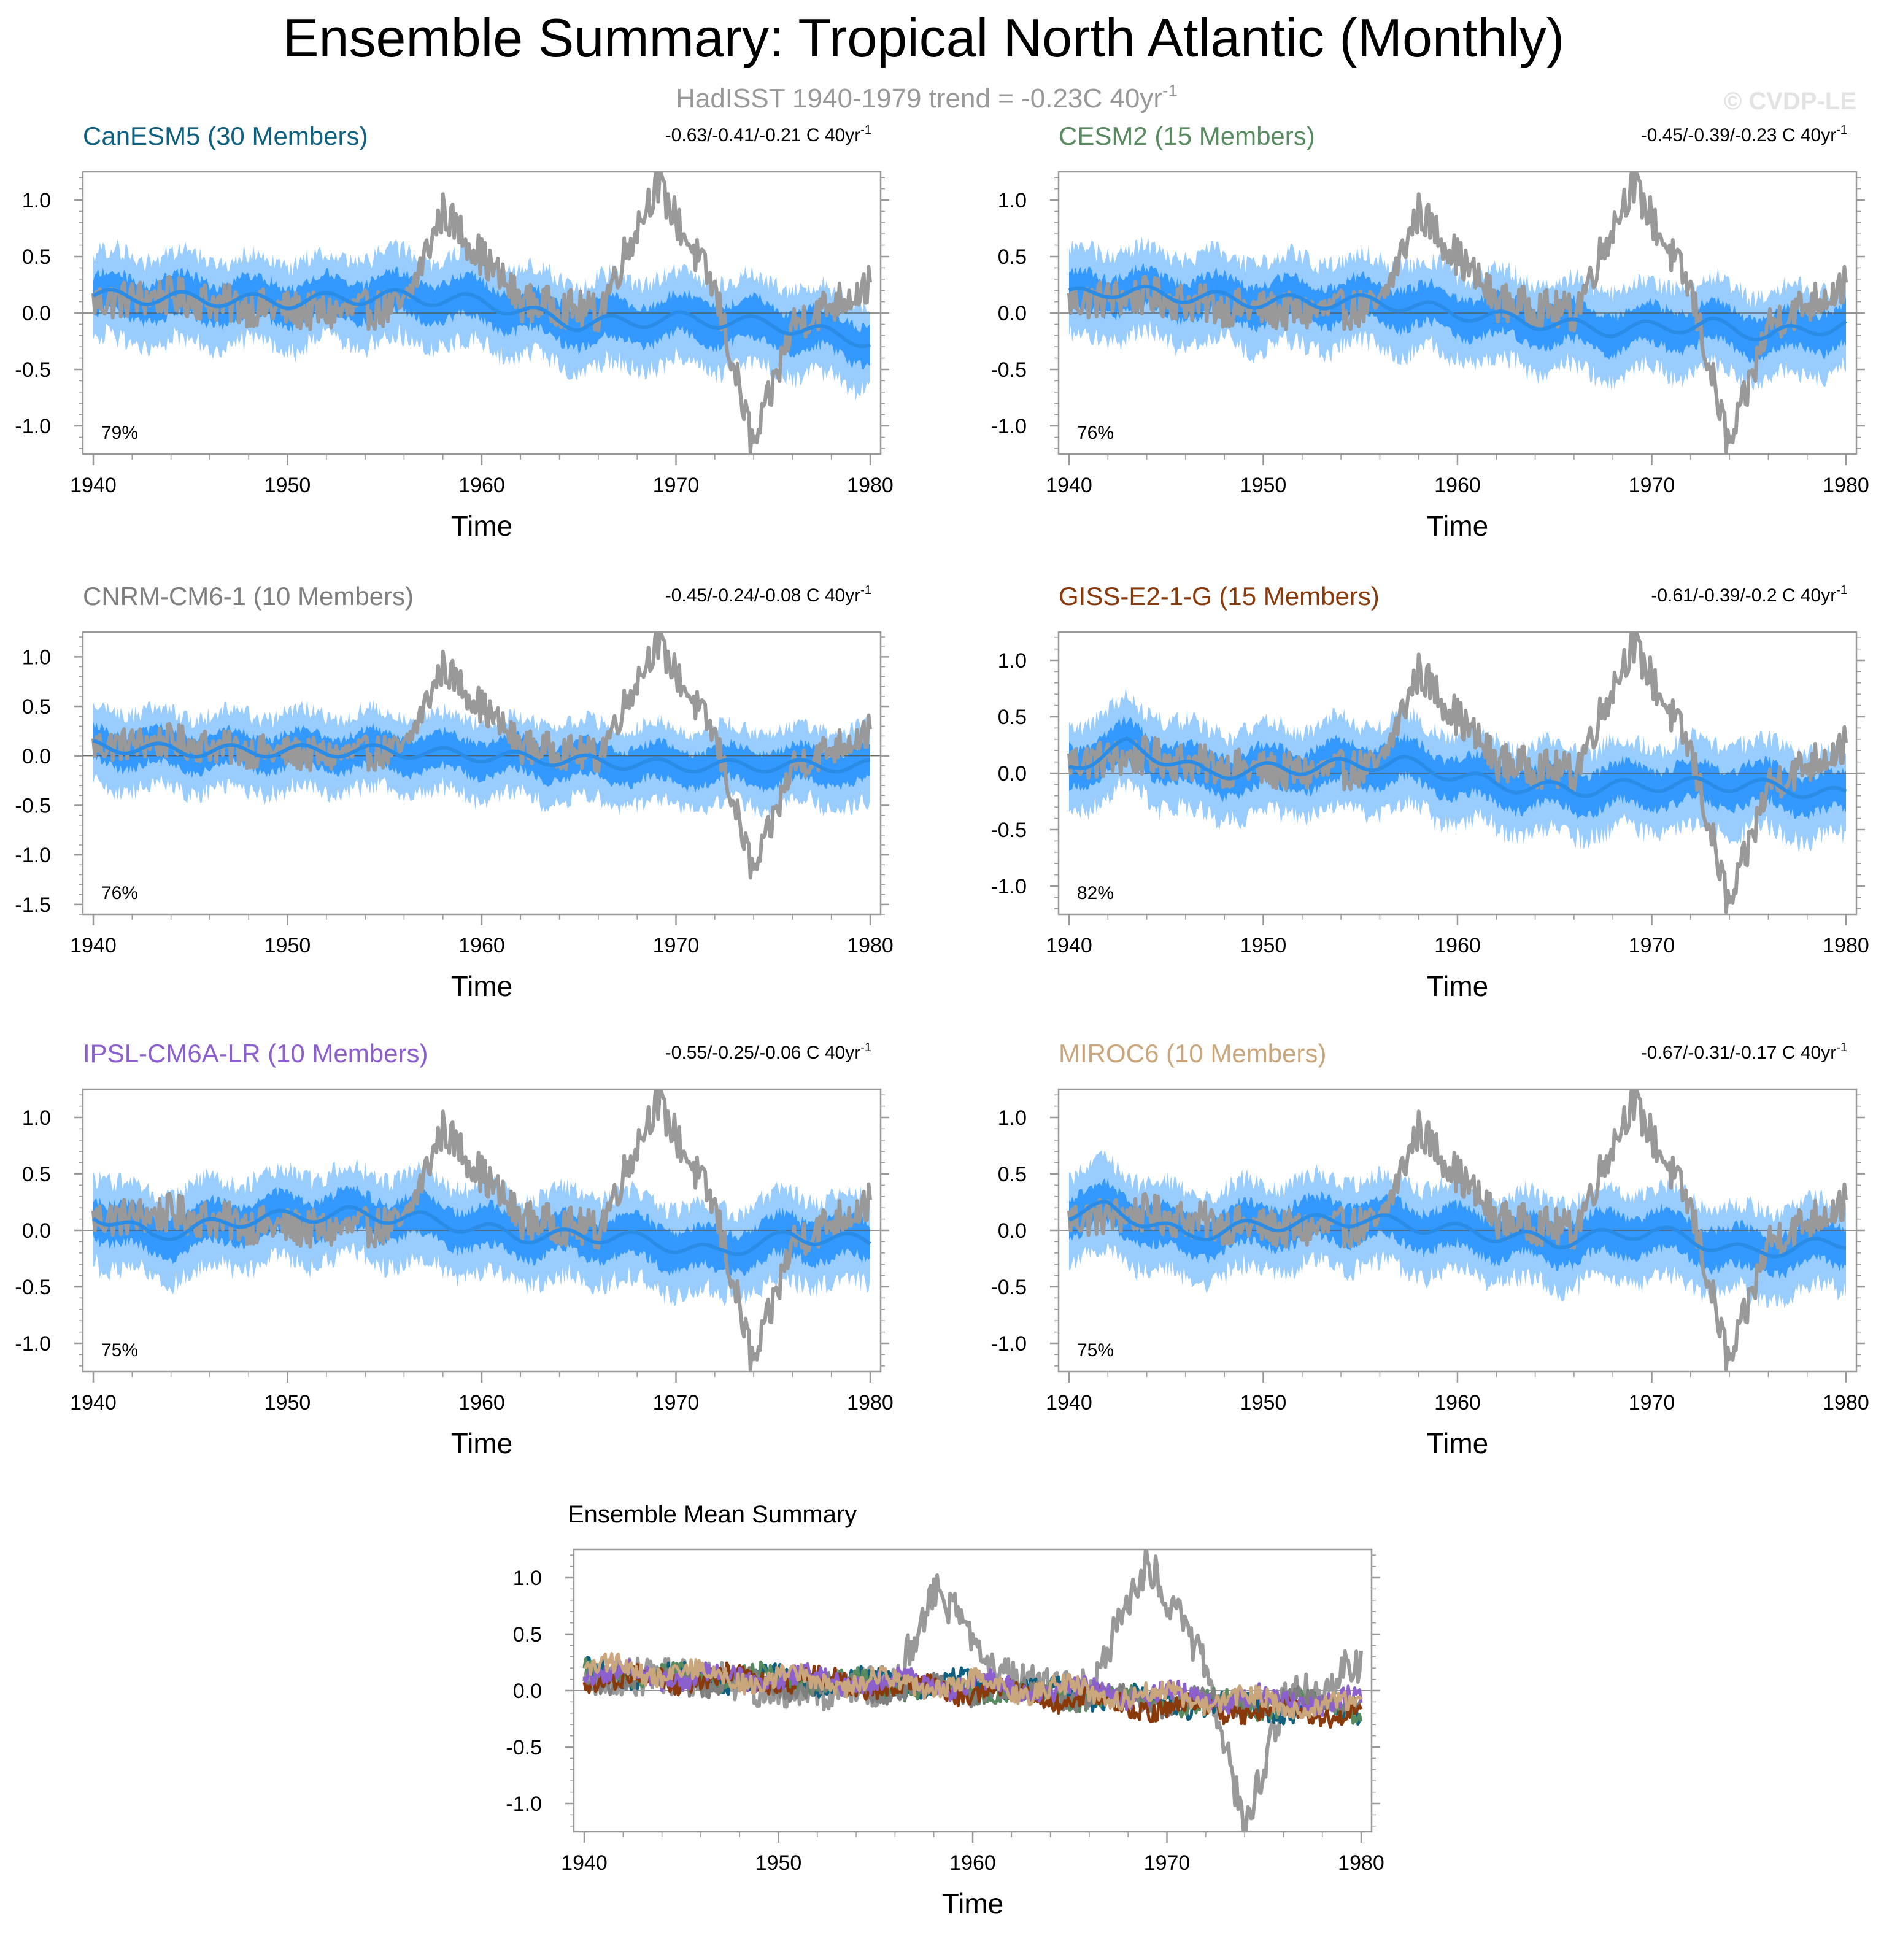  I want to click on trend-label: -0.63/-0.41/-0.21 C 40yr-1, so click(768, 134).